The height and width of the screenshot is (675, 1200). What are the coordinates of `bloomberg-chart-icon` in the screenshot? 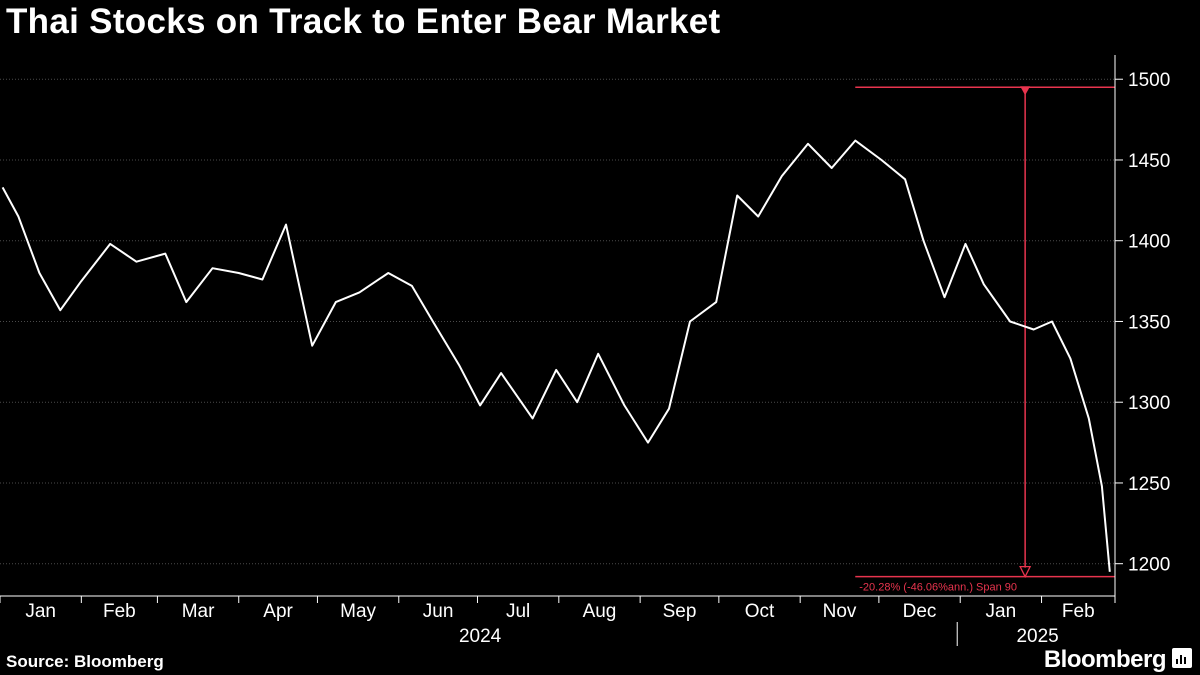 It's located at (1182, 658).